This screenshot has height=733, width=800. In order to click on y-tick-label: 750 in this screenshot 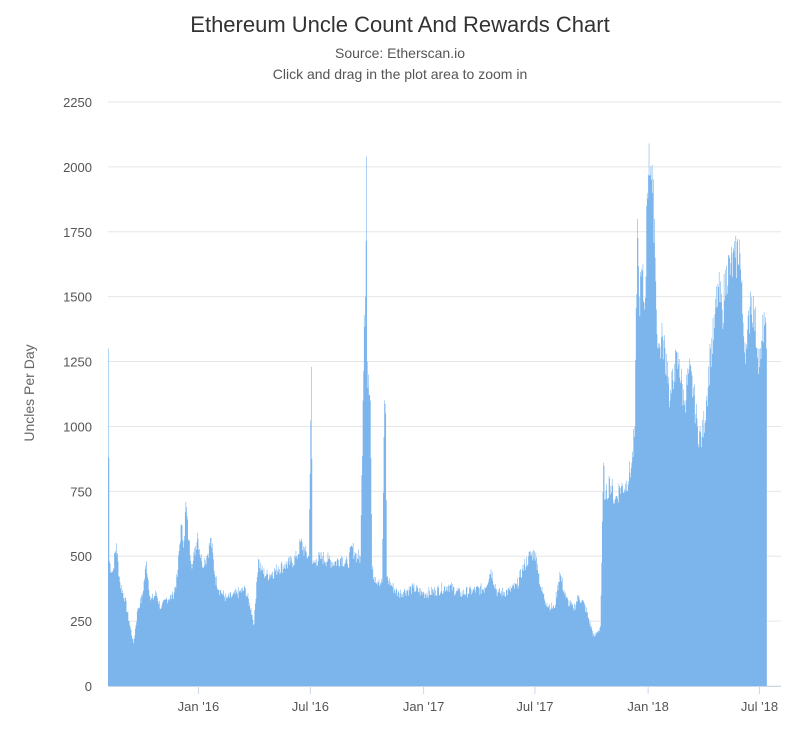, I will do `click(81, 491)`.